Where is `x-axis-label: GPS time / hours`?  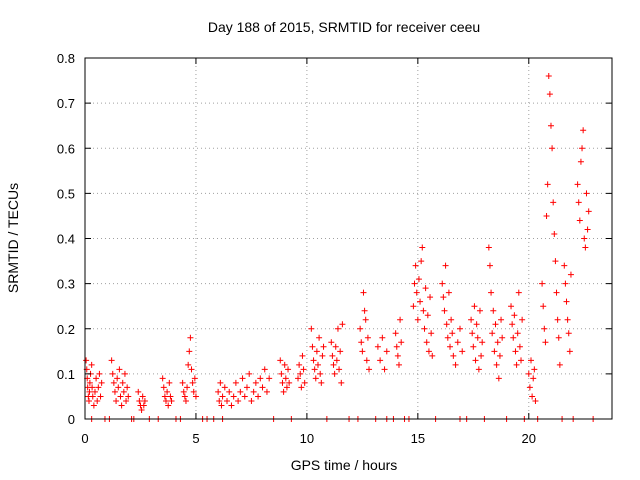
x-axis-label: GPS time / hours is located at coordinates (344, 465).